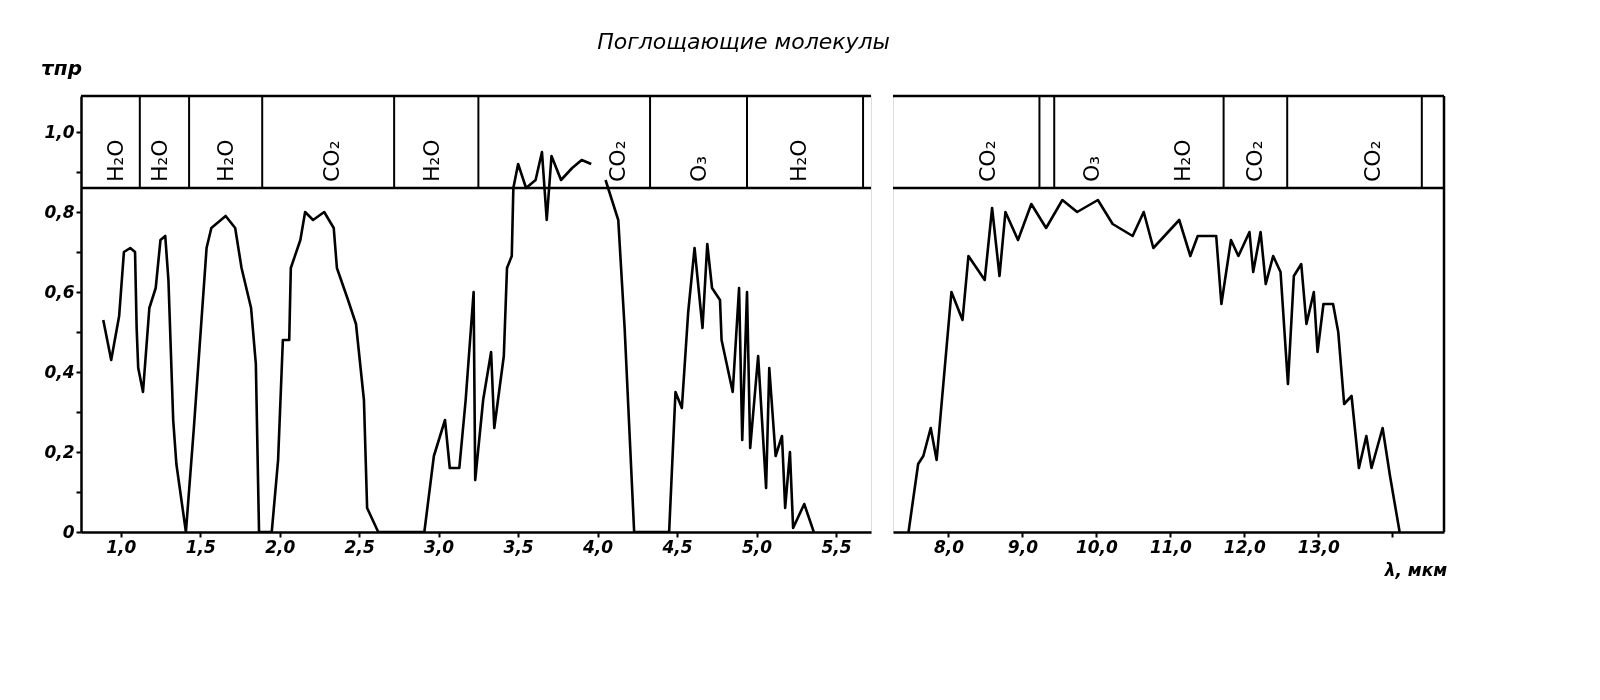 The image size is (1600, 700). I want to click on x-tick-label: 8,0, so click(949, 546).